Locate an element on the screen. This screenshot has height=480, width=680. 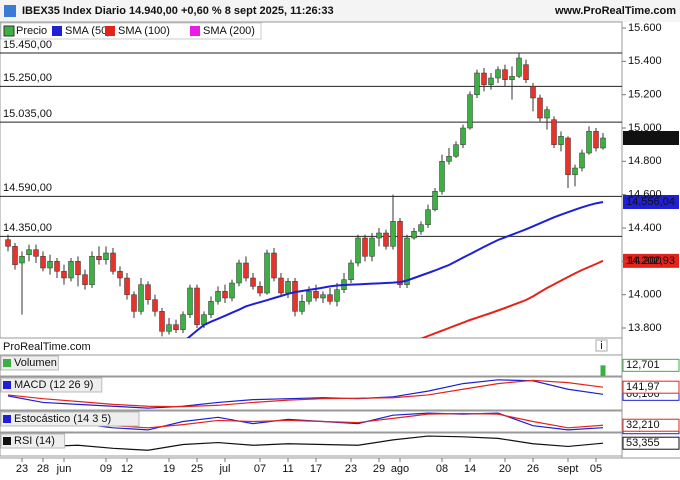
source: www.ProRealTime.com is located at coordinates (615, 11).